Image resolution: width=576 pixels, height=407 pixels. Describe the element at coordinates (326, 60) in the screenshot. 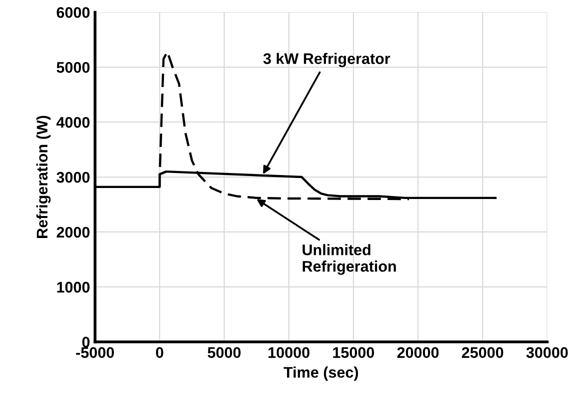

I see `annotation: 3 kW Refrigerator` at that location.